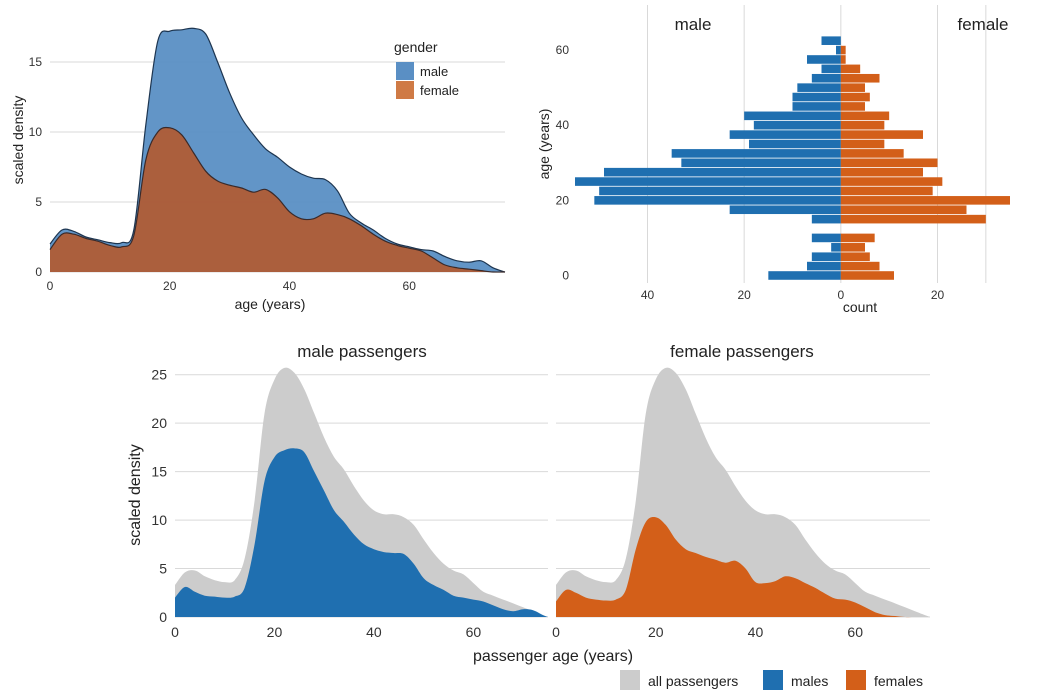 The width and height of the screenshot is (1054, 694). I want to click on legend-label-all-passengers: all passengers, so click(693, 681).